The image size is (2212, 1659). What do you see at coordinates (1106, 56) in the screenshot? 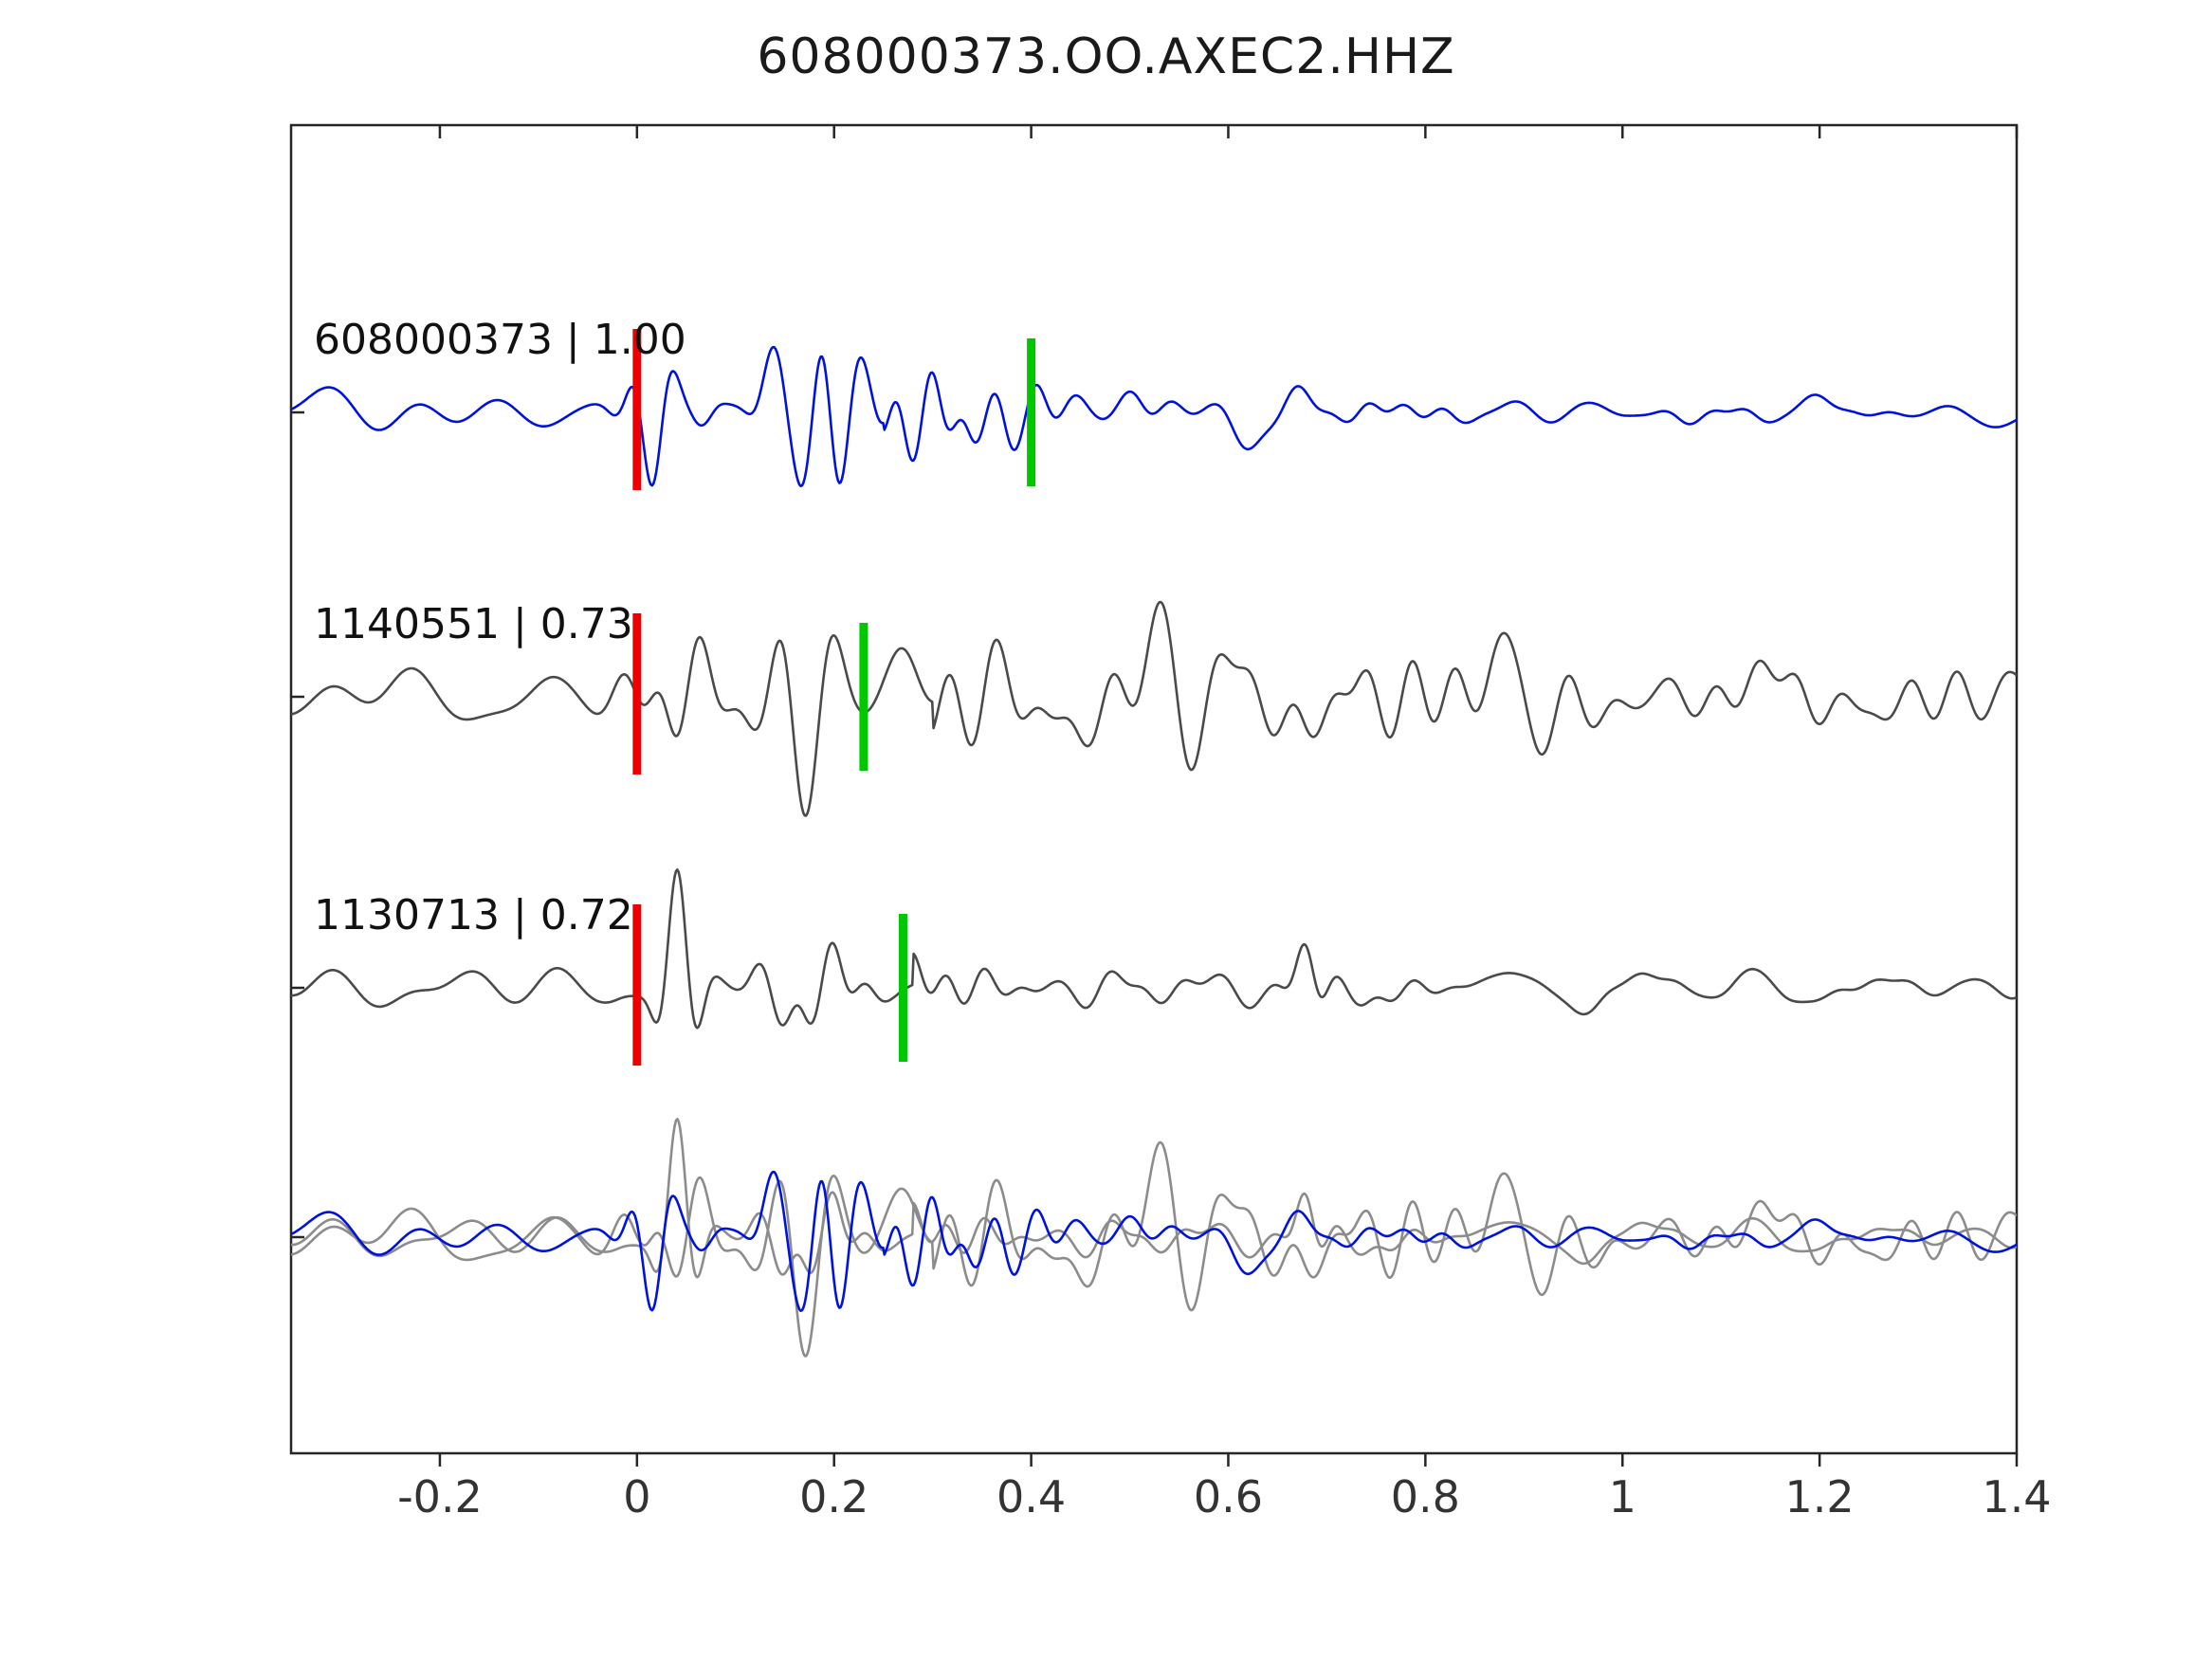
I see `plot-title: 608000373.OO.AXEC2.HHZ` at bounding box center [1106, 56].